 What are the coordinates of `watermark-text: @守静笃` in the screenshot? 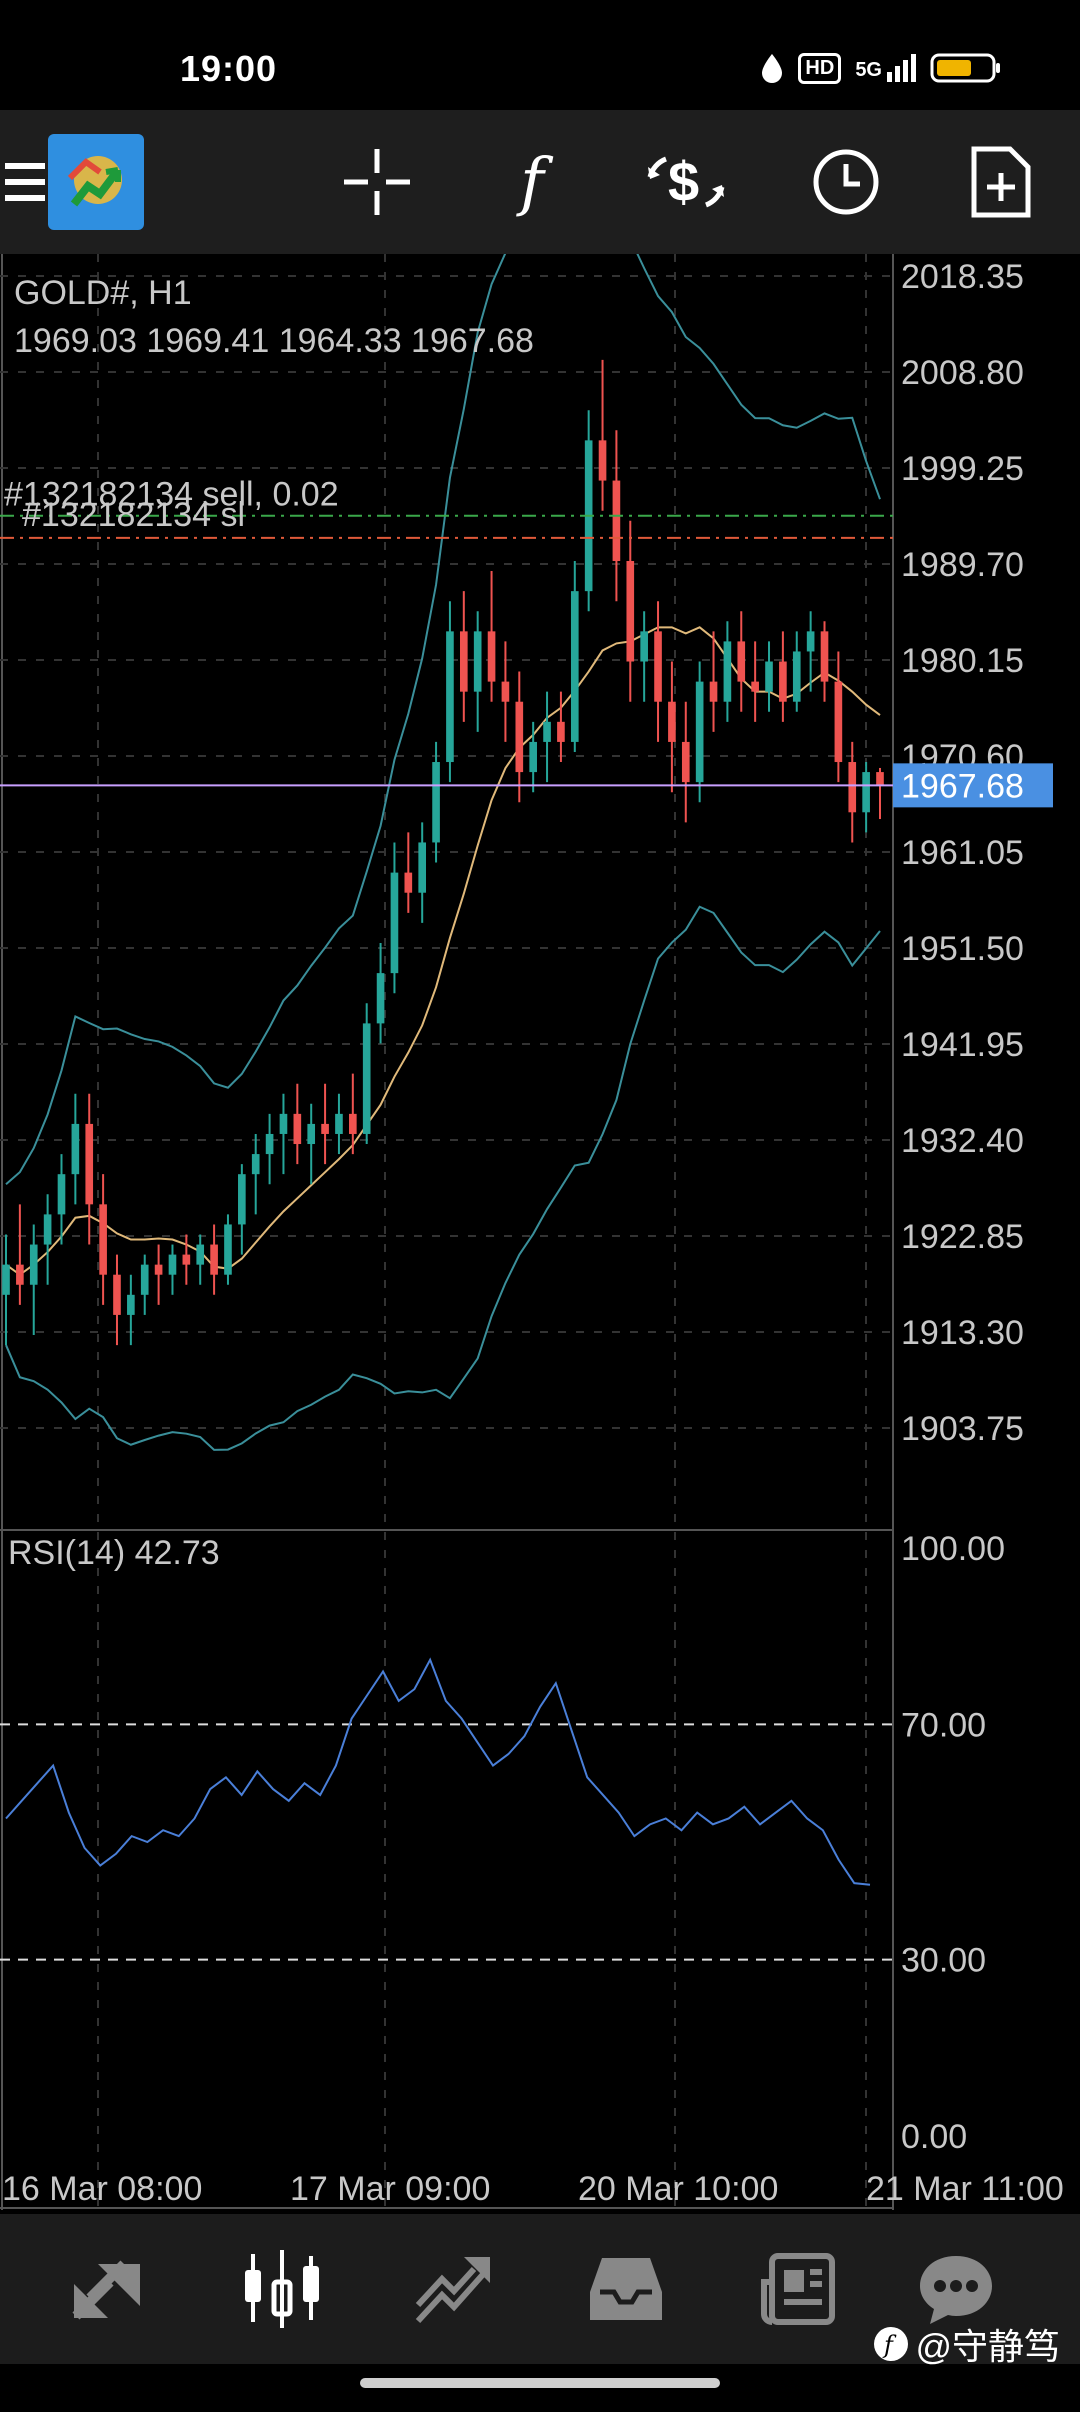 It's located at (987, 2346).